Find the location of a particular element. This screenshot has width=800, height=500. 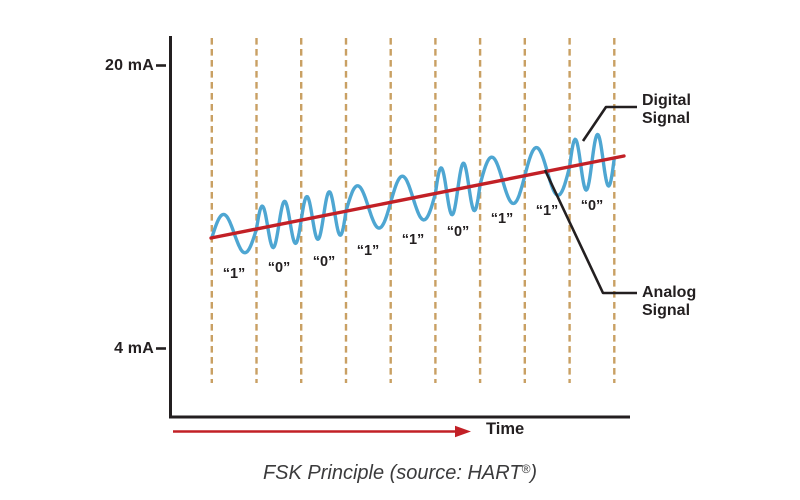

caption-close: ) is located at coordinates (534, 473).